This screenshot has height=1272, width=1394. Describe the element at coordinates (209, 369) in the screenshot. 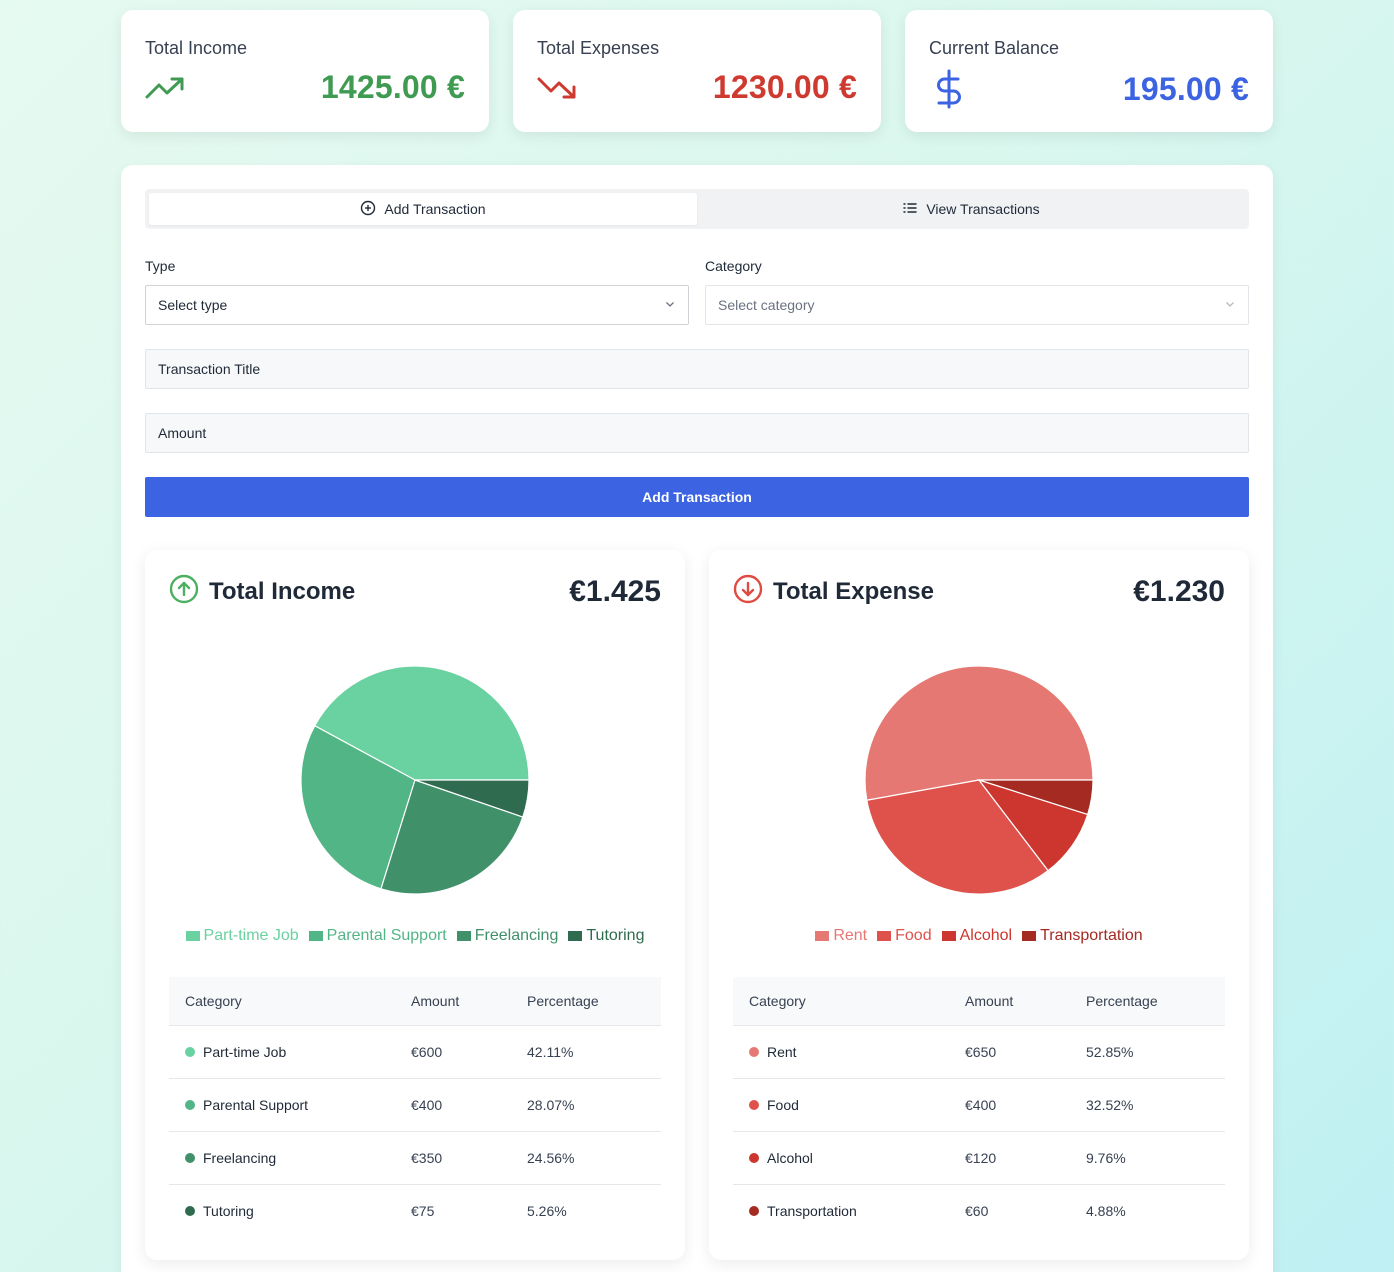

I see `transaction-title-placeholder: Transaction Title` at that location.